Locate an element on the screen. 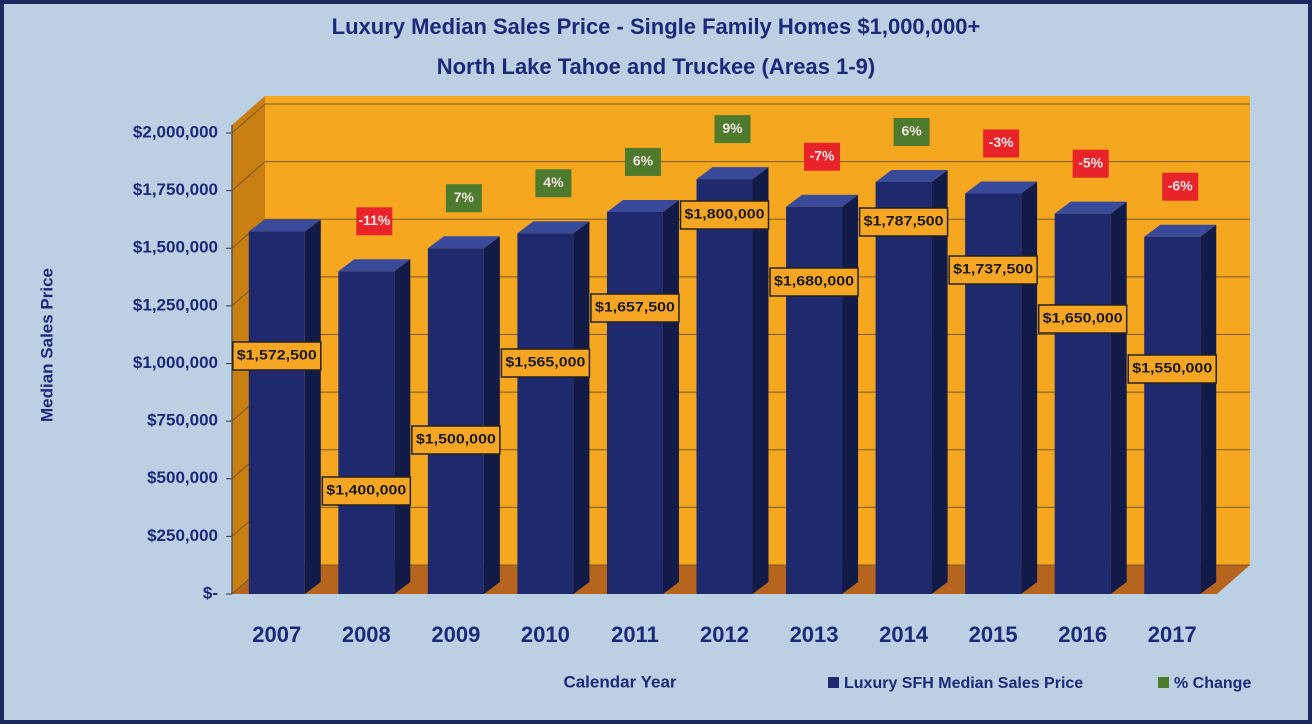 Image resolution: width=1312 pixels, height=724 pixels. x-tick-label: 2012 is located at coordinates (724, 634).